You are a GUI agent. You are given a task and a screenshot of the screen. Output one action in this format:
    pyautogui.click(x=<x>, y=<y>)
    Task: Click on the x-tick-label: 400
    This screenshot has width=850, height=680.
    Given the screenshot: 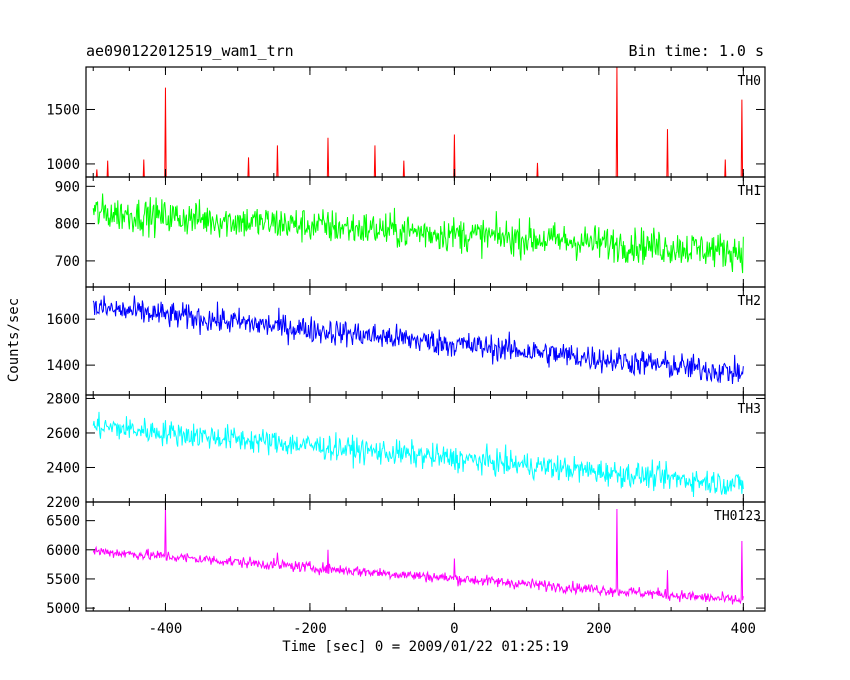 What is the action you would take?
    pyautogui.click(x=743, y=629)
    